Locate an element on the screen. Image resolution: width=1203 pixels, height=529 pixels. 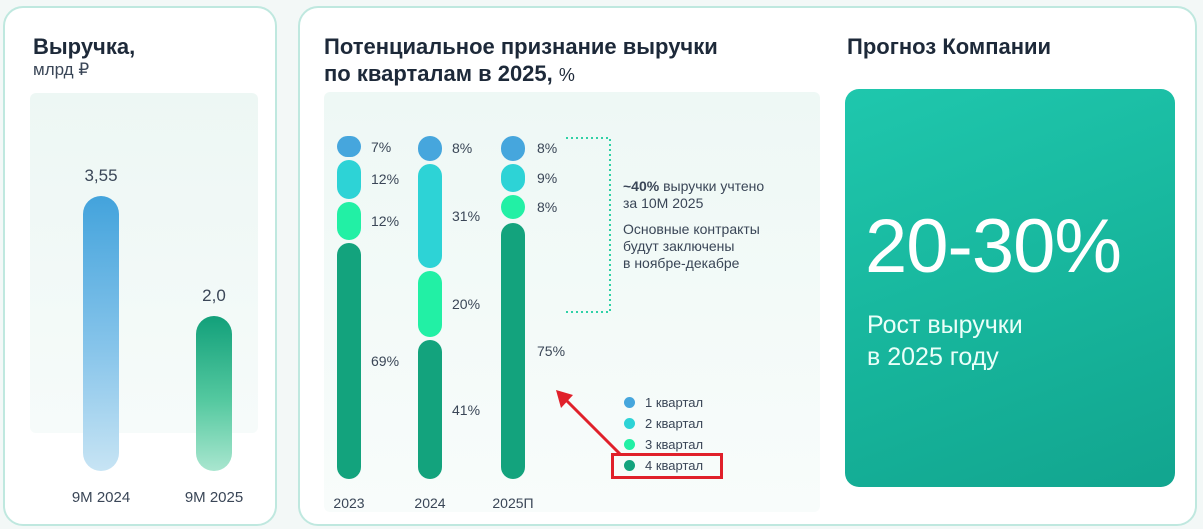
year-label: 2024 is located at coordinates (430, 503).